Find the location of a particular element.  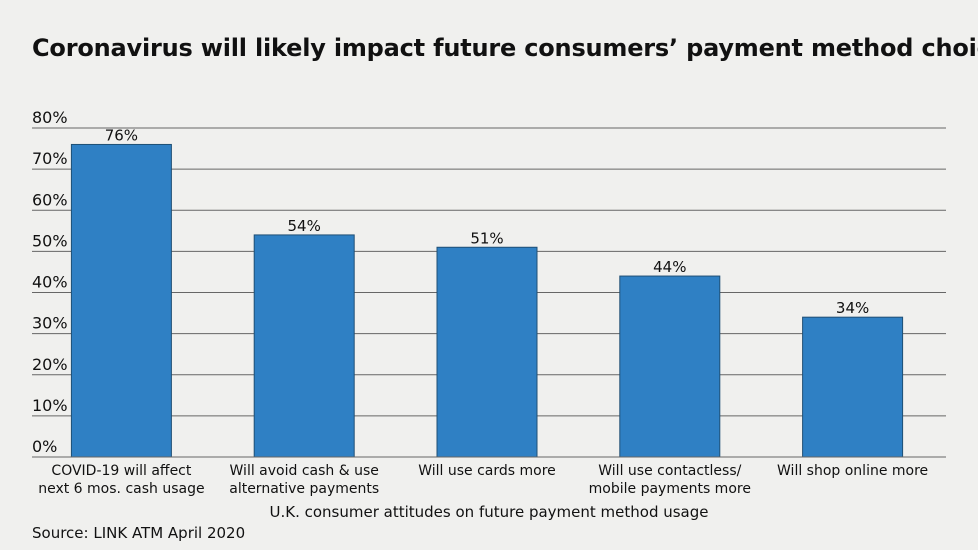

y-tick-label: 40% is located at coordinates (50, 282).